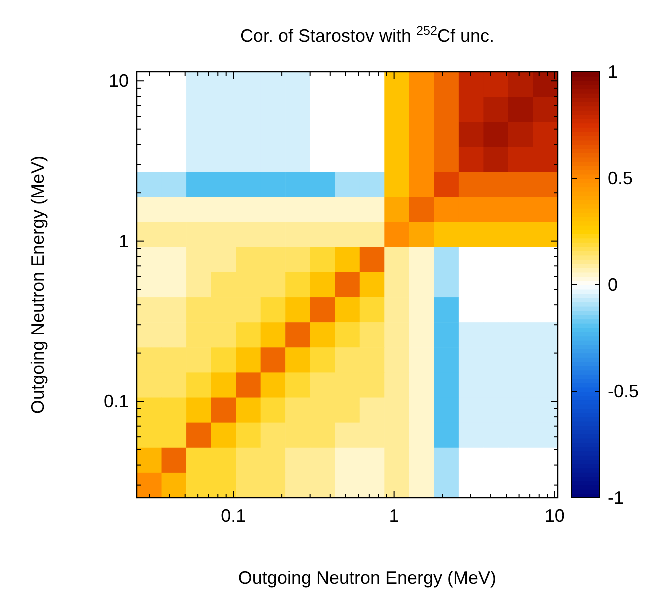 This screenshot has height=592, width=669. I want to click on y-axis-title: Outgoing Neutron Energy (MeV), so click(38, 285).